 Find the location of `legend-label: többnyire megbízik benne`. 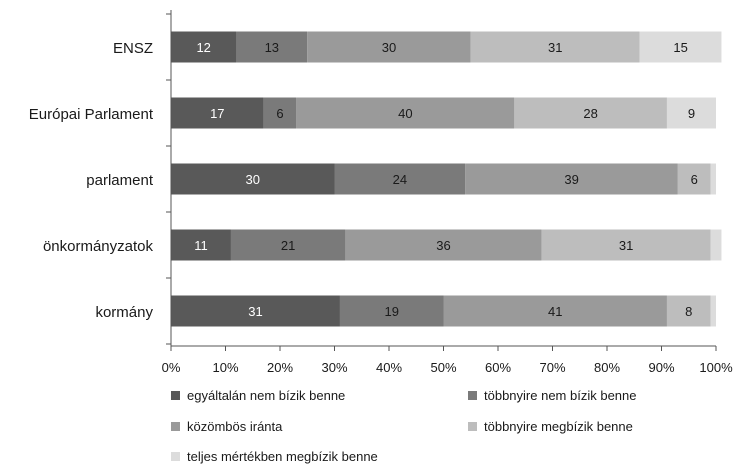

legend-label: többnyire megbízik benne is located at coordinates (558, 426).